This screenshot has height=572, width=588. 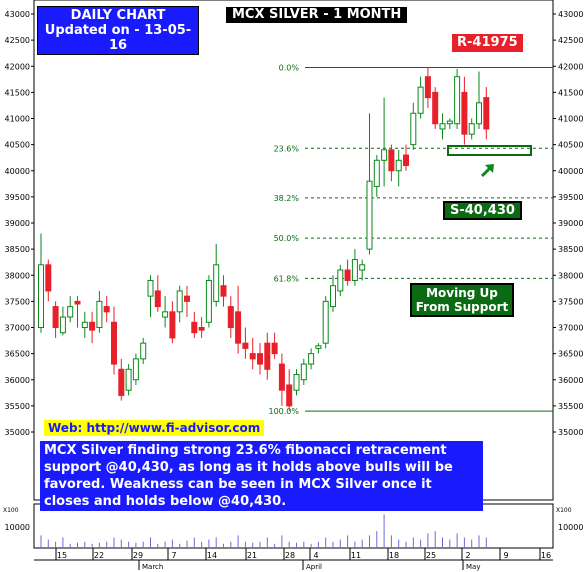 I want to click on x-tick-label: 25, so click(x=431, y=555).